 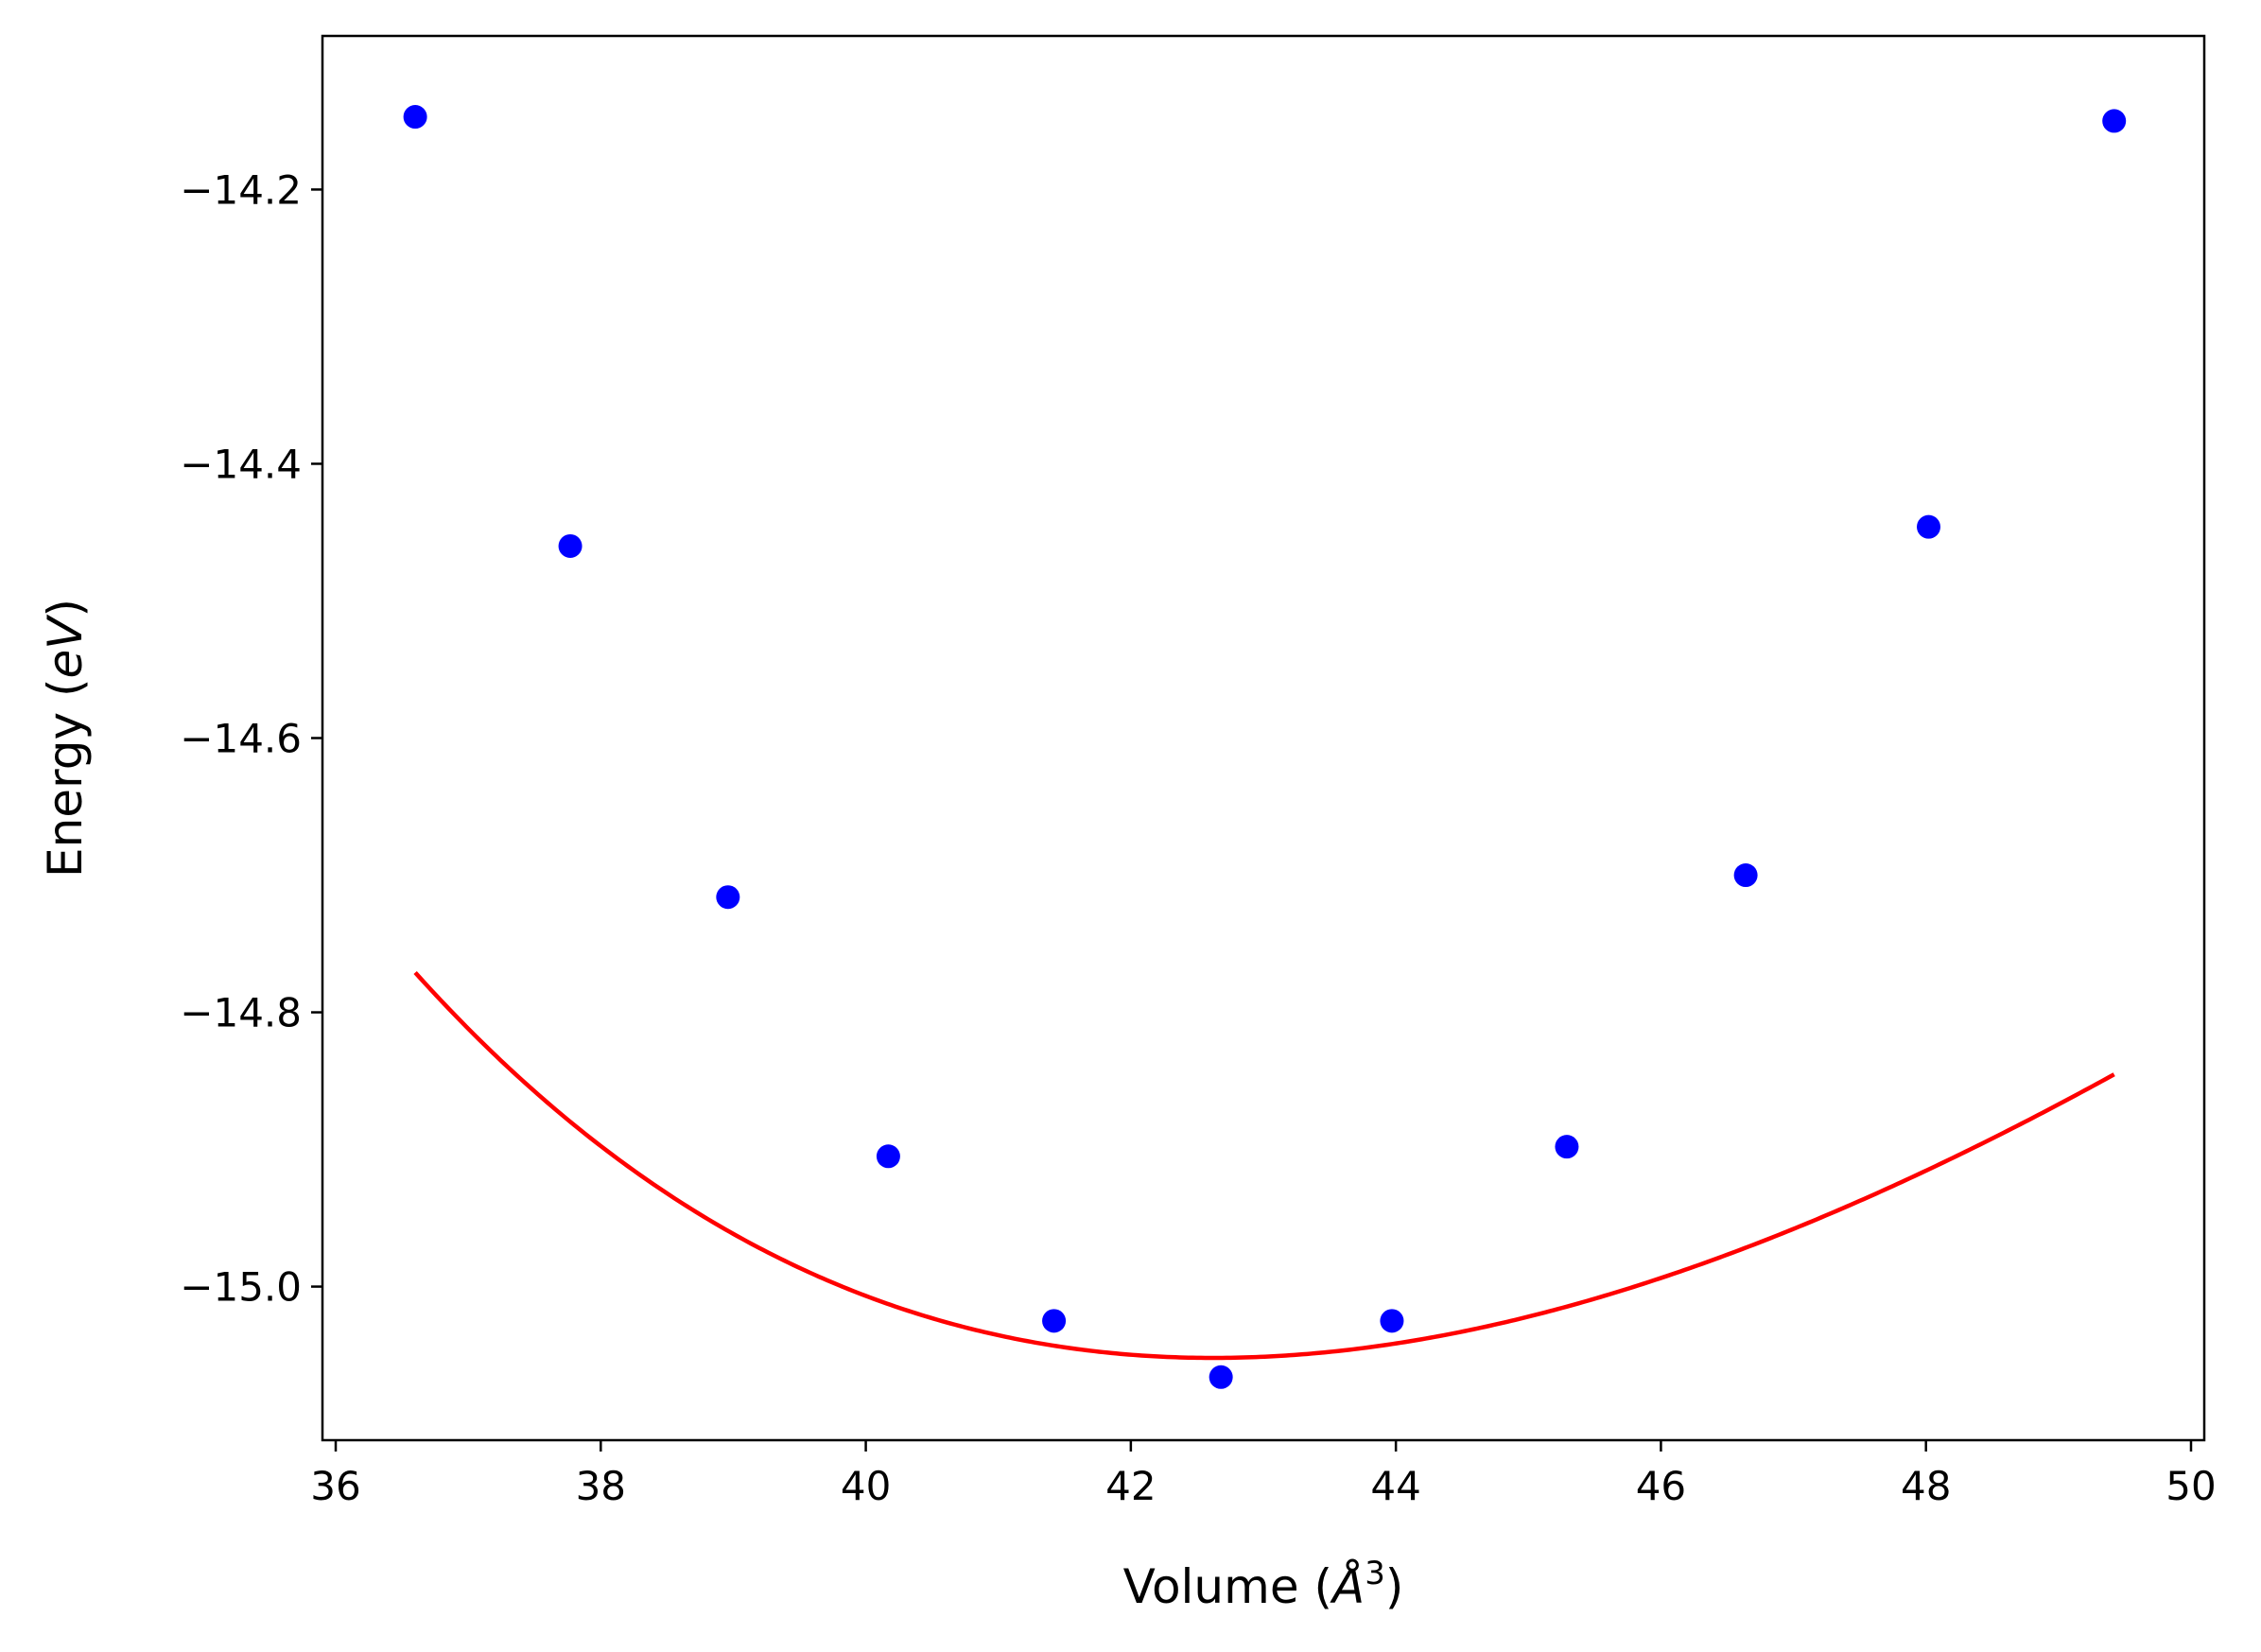 I want to click on x-axis-label-unit: Å, so click(x=1347, y=1587).